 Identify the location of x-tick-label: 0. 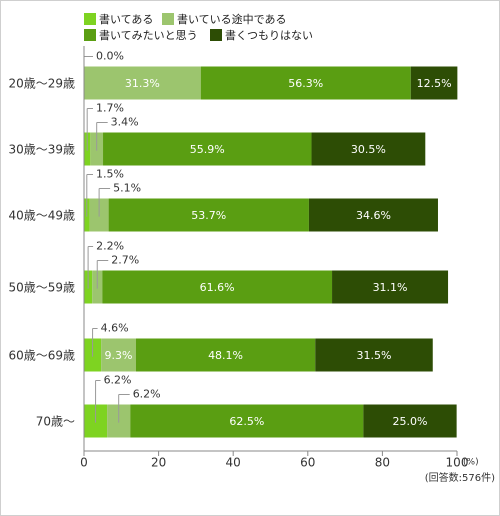
(84, 463).